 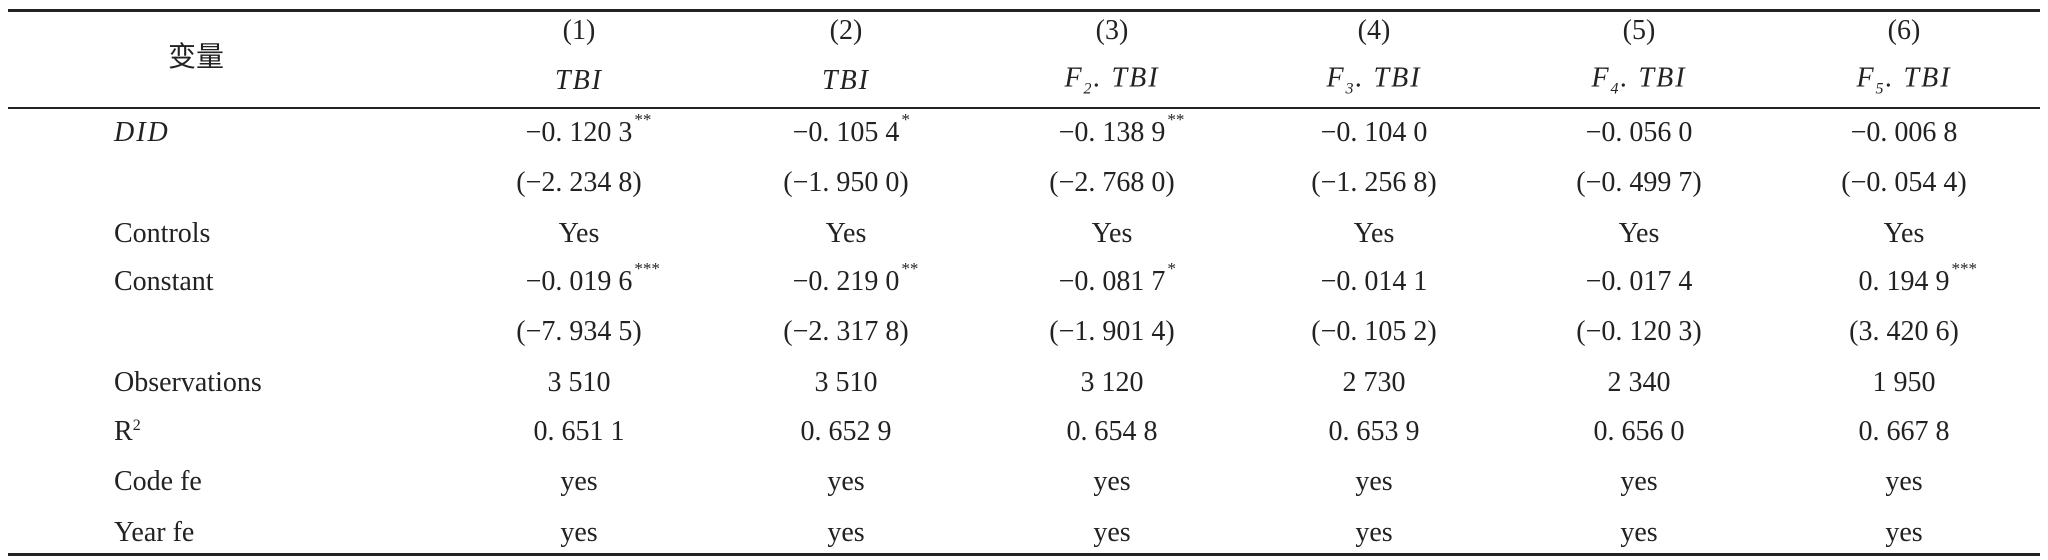 I want to click on cell-value: −0. 219 0, so click(x=846, y=281).